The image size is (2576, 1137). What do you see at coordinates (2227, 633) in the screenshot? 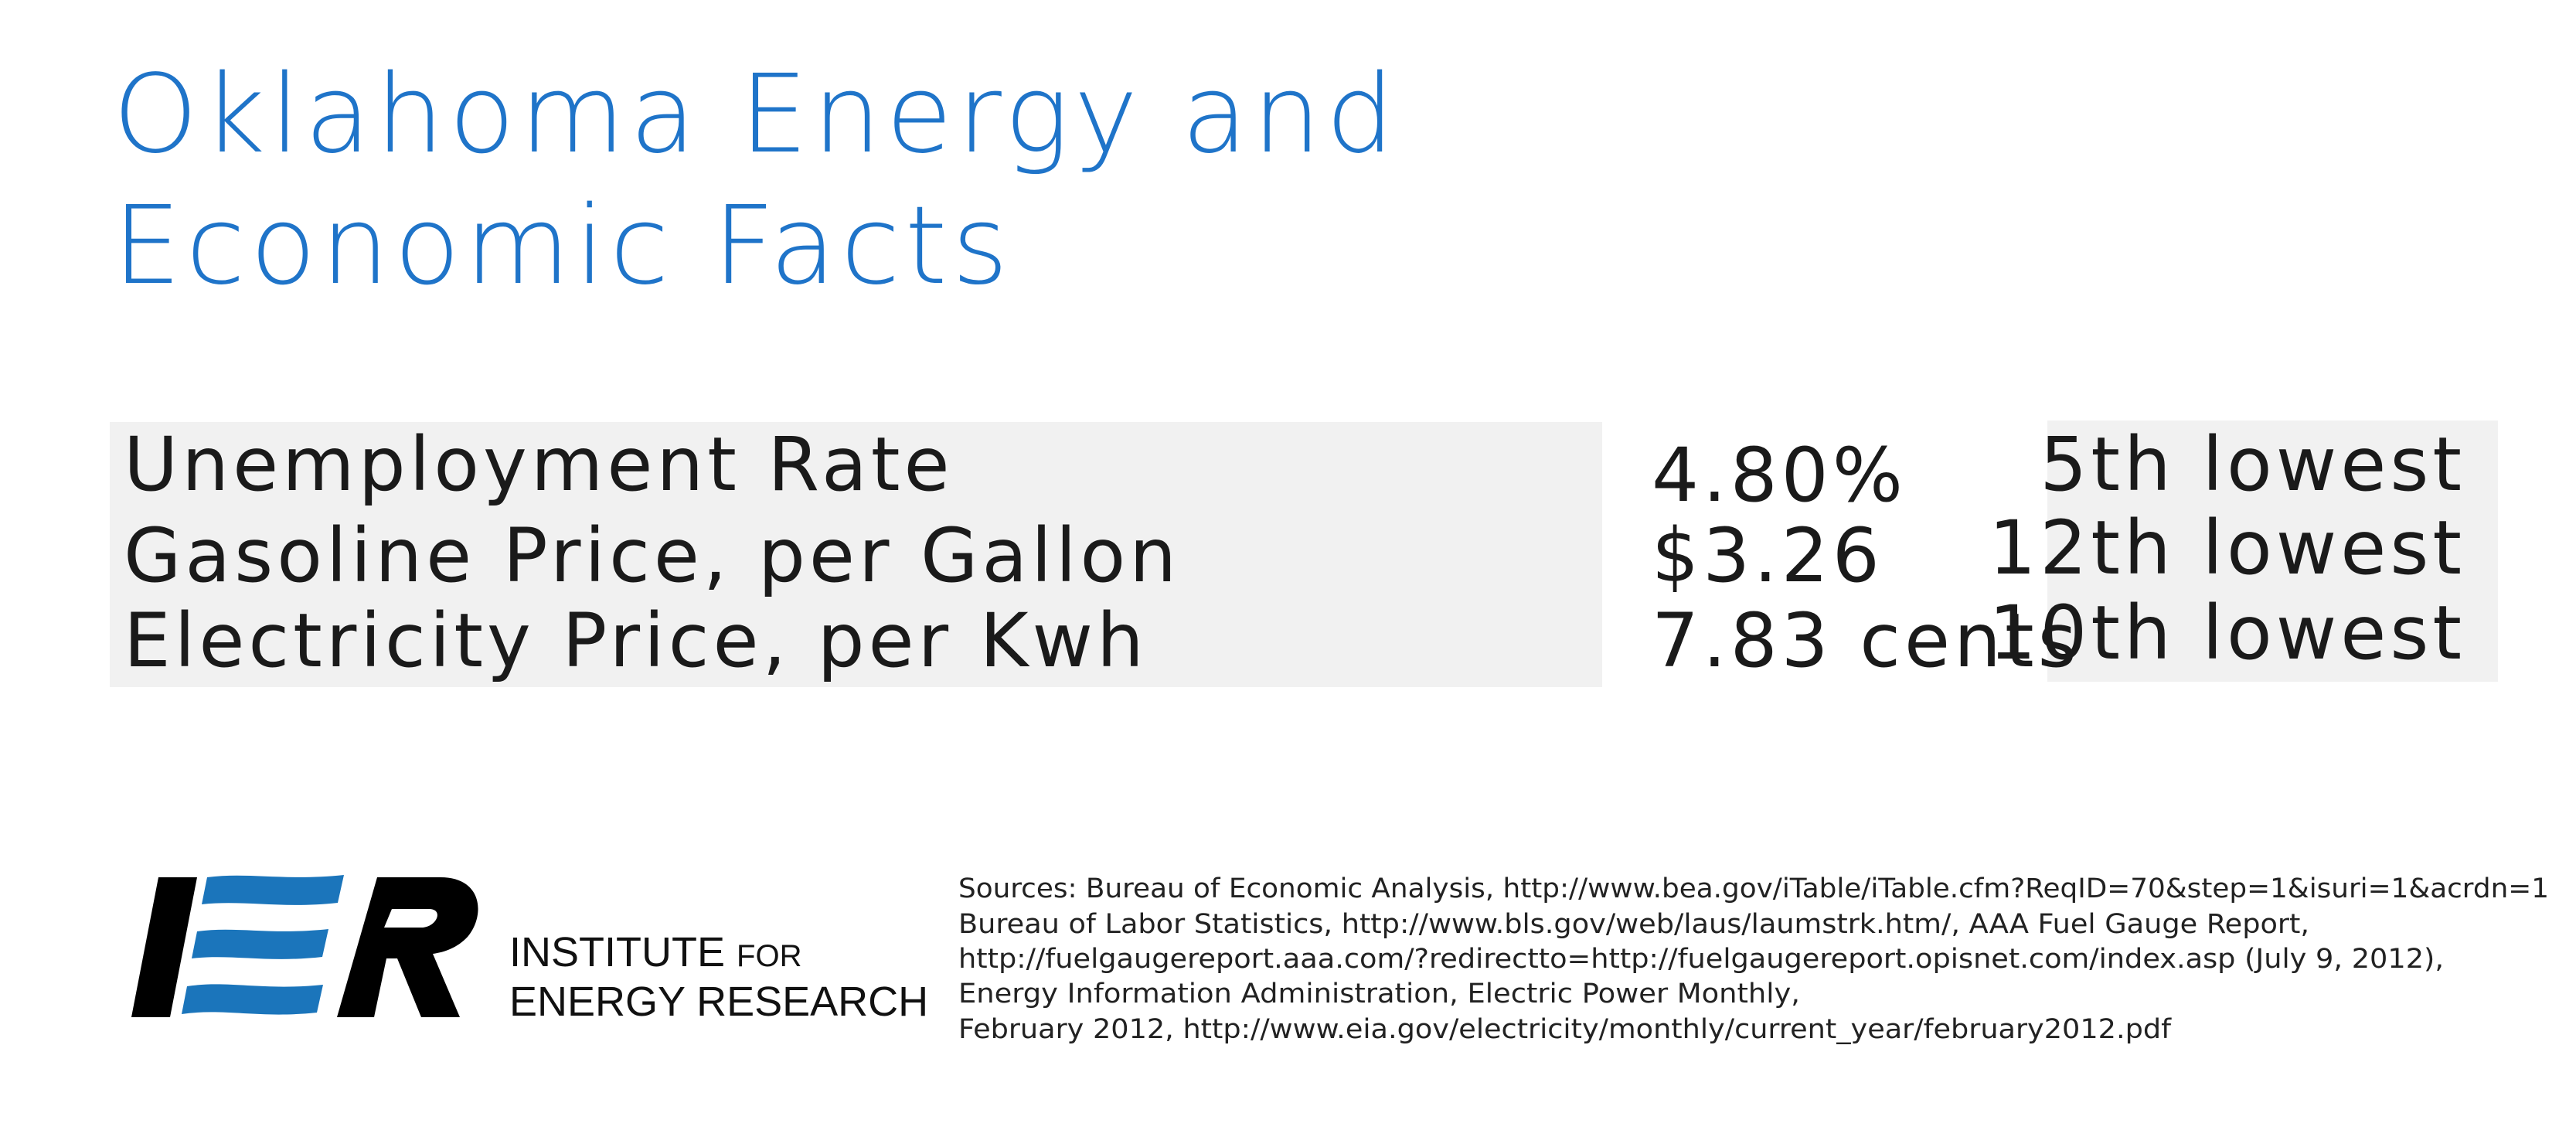
I see `fact-rank: 10th lowest` at bounding box center [2227, 633].